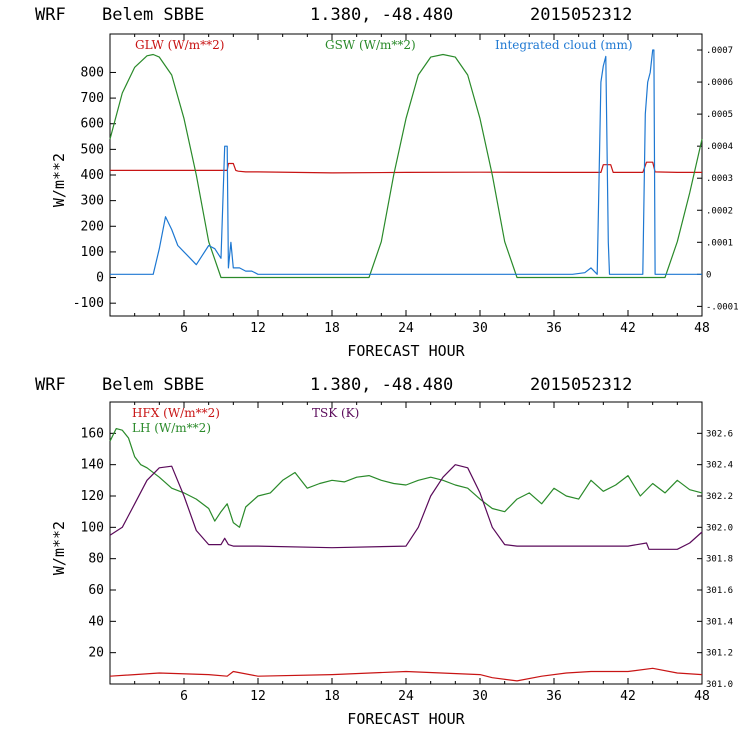 The width and height of the screenshot is (740, 740). I want to click on right-tick-label: 302.2, so click(719, 497).